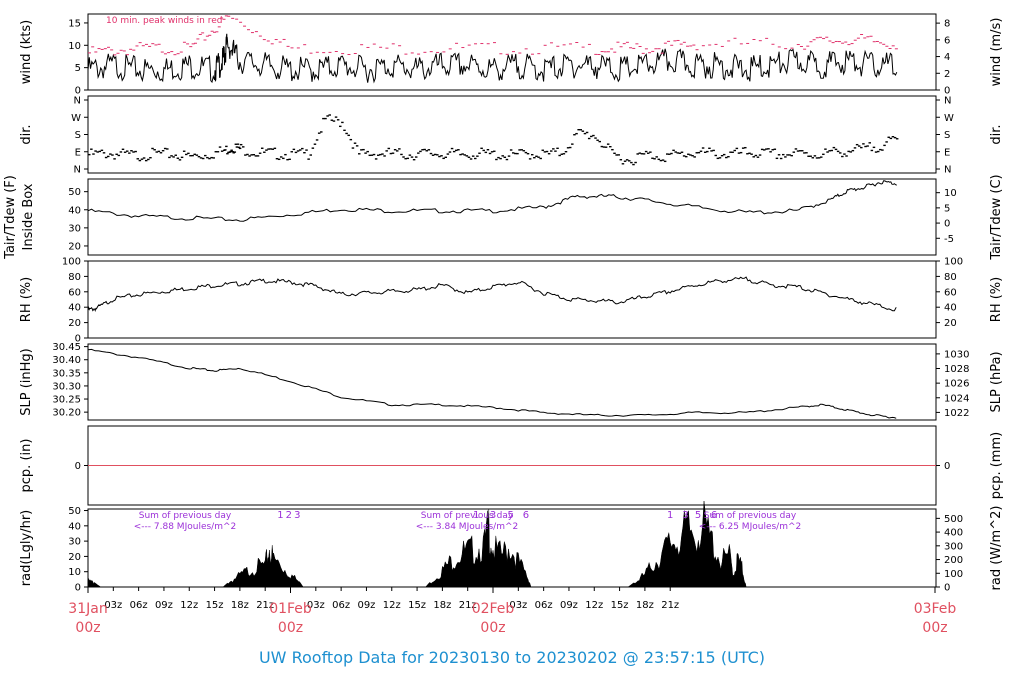 Image resolution: width=1024 pixels, height=700 pixels. What do you see at coordinates (947, 208) in the screenshot?
I see `temperature-tick-label-right: 5` at bounding box center [947, 208].